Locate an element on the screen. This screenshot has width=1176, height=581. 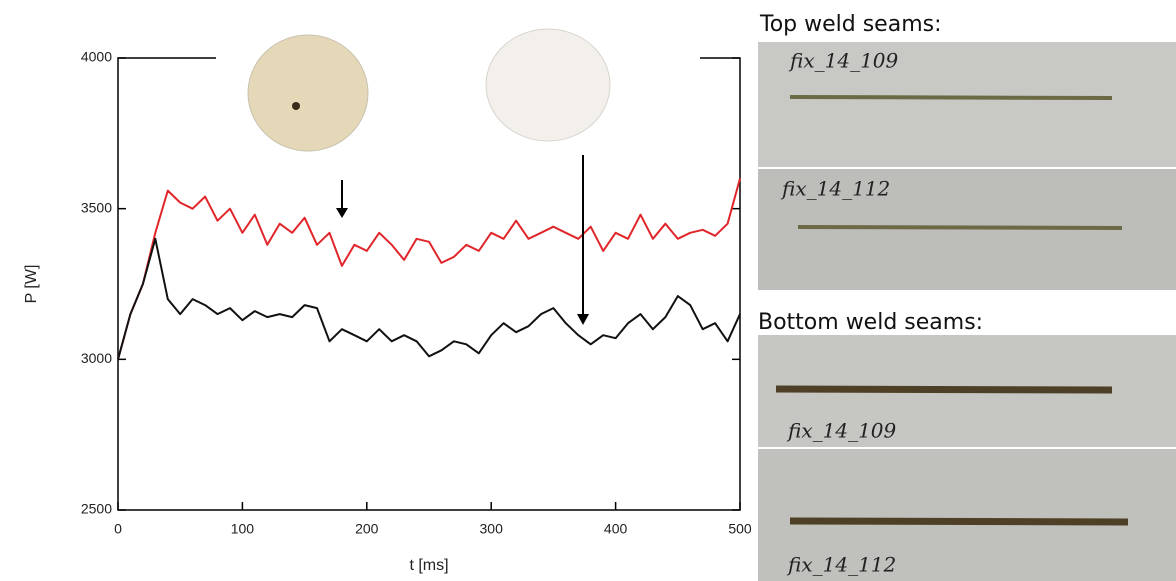
x-tick-label: 400 is located at coordinates (616, 529).